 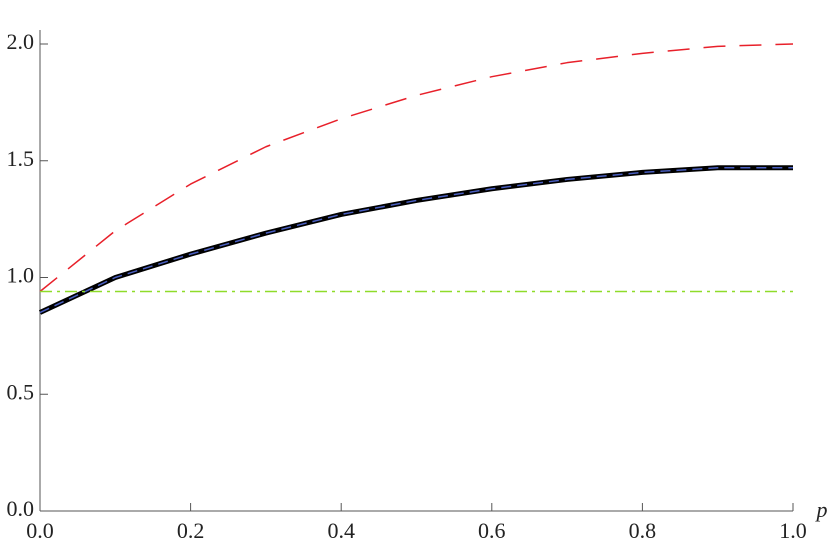 I want to click on x-tick-label: 0.6, so click(x=492, y=530).